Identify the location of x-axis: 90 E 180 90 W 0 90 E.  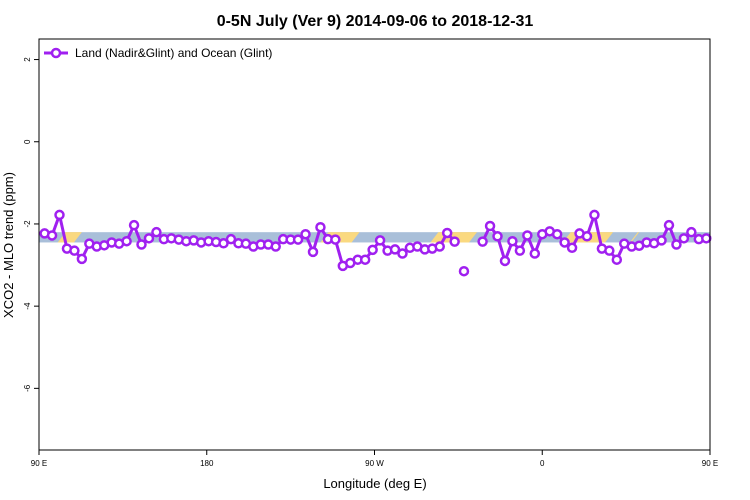
(374, 459).